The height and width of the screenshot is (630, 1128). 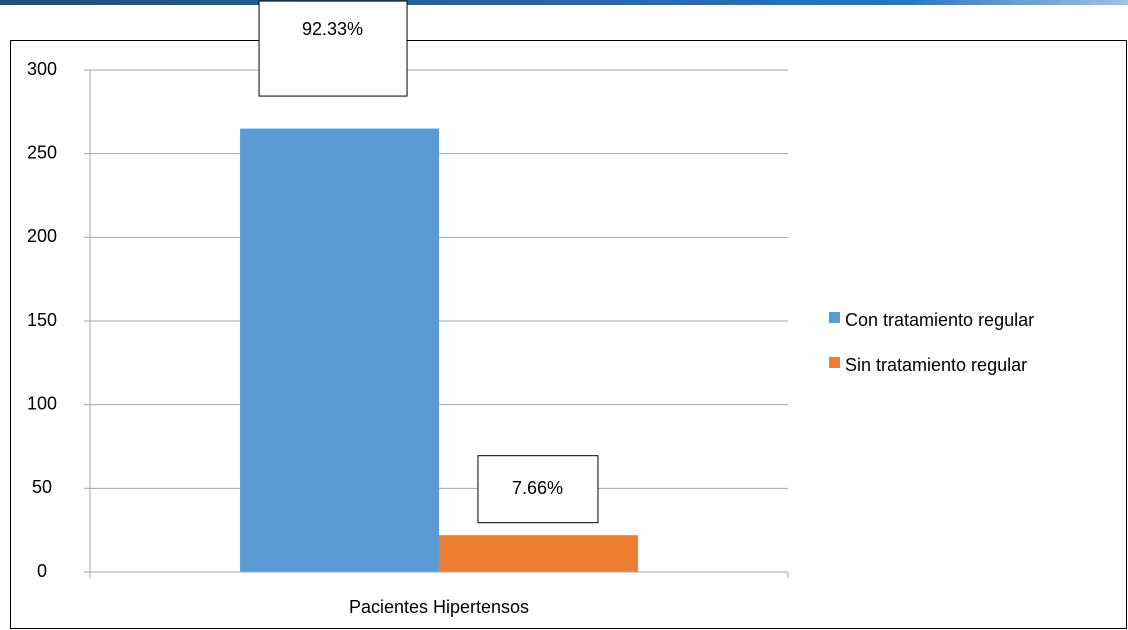 I want to click on y-tick-label: 200, so click(x=42, y=236).